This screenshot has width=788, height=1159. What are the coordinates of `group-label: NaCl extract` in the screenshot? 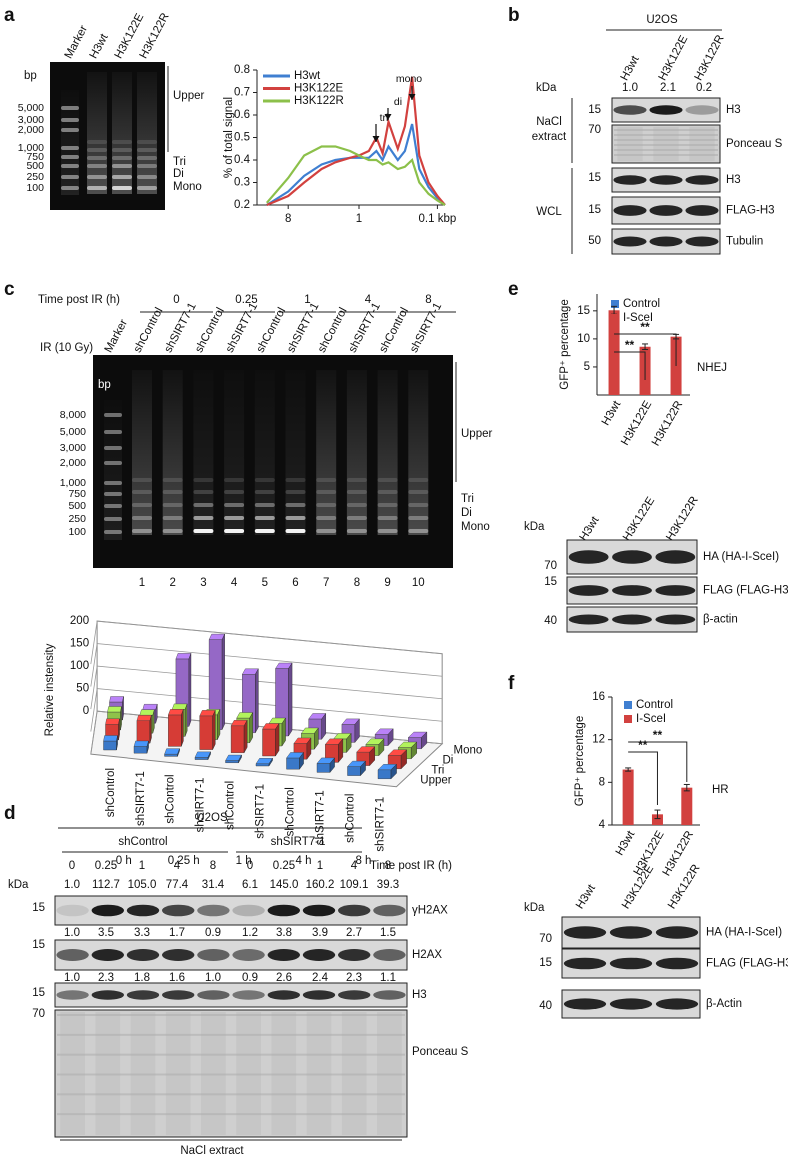 It's located at (212, 1151).